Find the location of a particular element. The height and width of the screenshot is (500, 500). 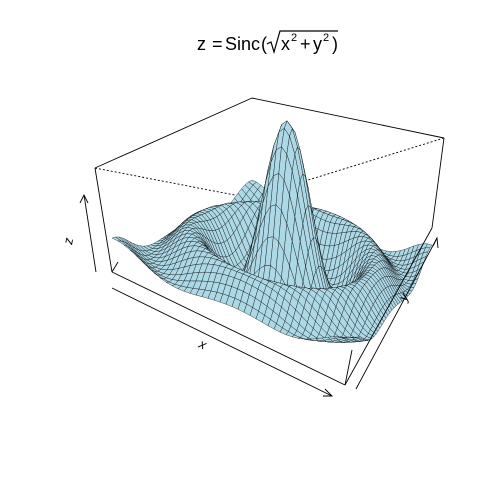

y-axis-arrow is located at coordinates (396, 313).